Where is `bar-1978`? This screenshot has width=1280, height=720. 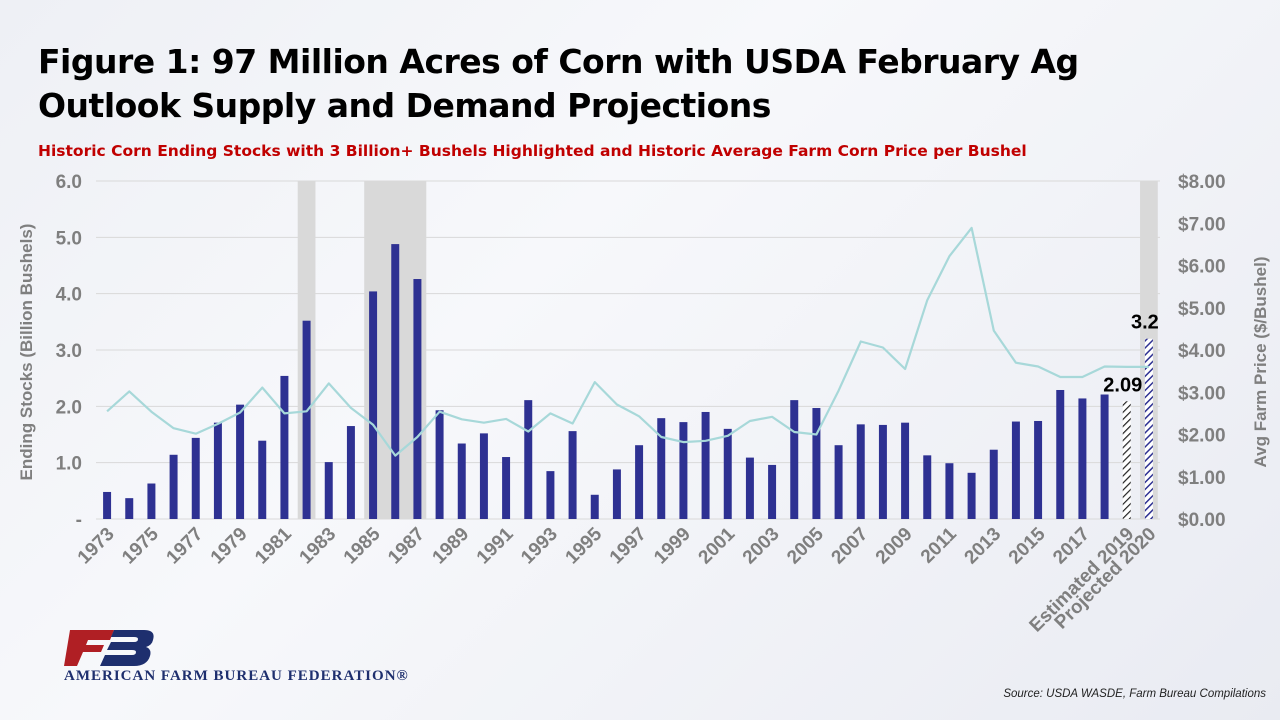 bar-1978 is located at coordinates (217, 470).